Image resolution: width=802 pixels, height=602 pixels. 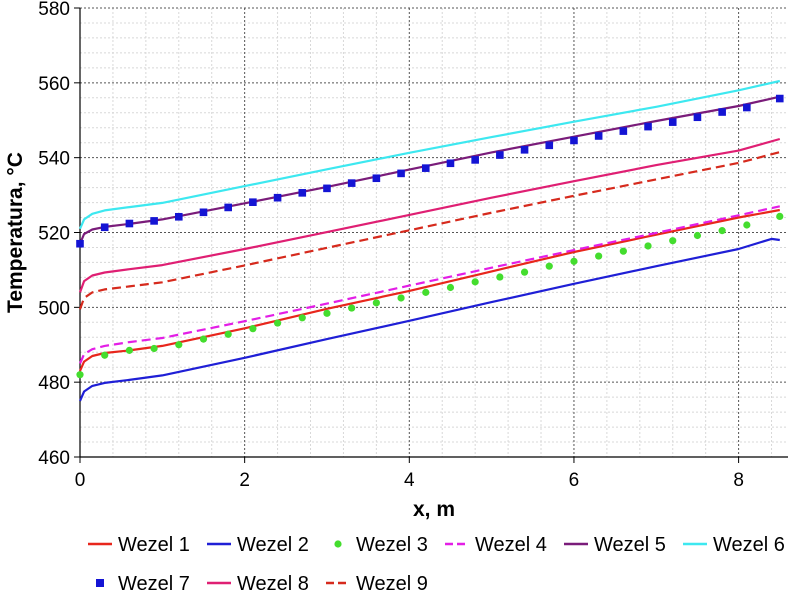 I want to click on legend-label: Wezel 6, so click(x=749, y=545).